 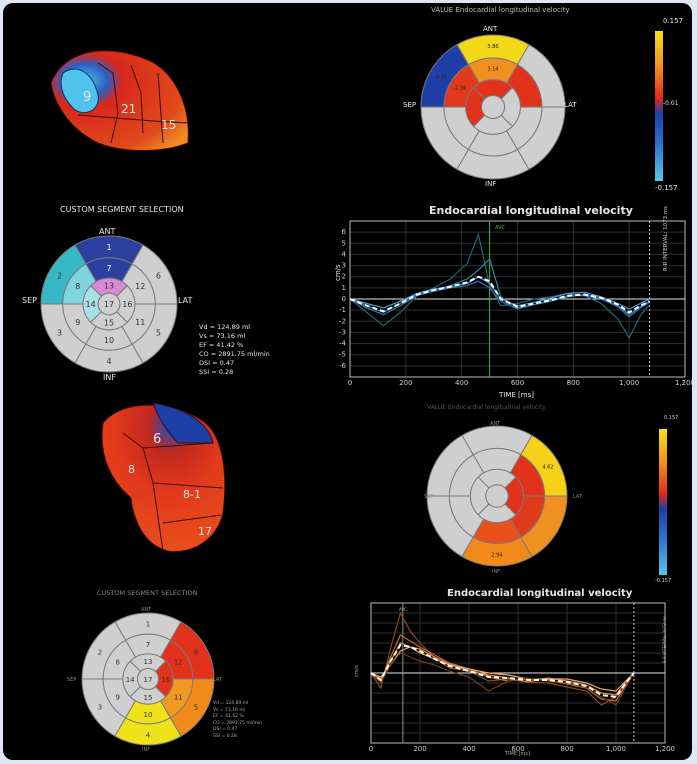 I want to click on label-inf: INF, so click(x=496, y=572).